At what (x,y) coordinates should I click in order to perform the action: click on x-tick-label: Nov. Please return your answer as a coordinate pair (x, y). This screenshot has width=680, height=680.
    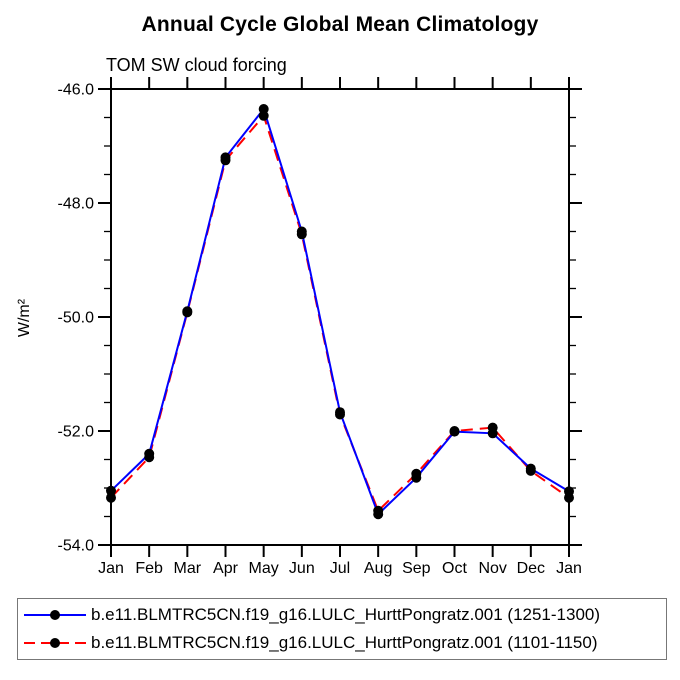
    Looking at the image, I should click on (492, 568).